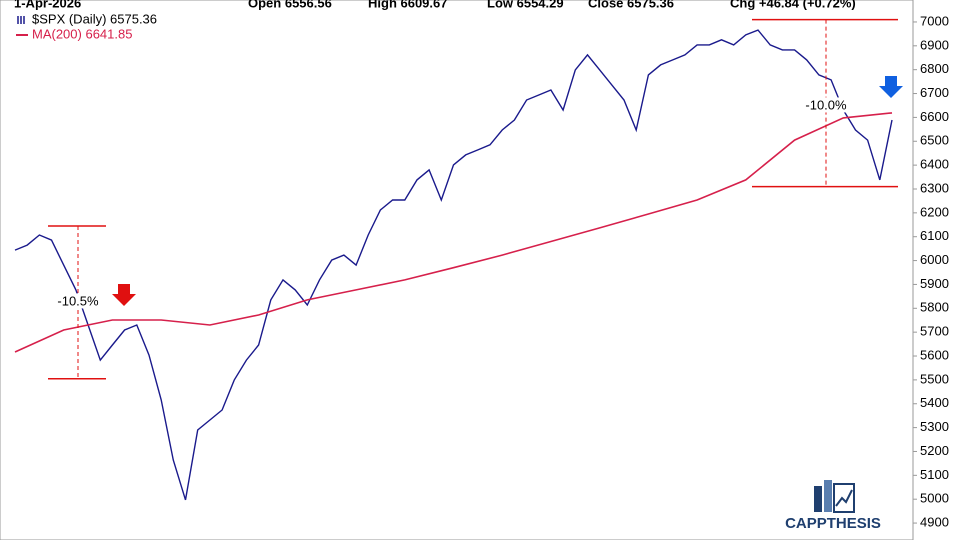 Image resolution: width=960 pixels, height=540 pixels. What do you see at coordinates (94, 18) in the screenshot?
I see `legend-label: $SPX (Daily) 6575.36` at bounding box center [94, 18].